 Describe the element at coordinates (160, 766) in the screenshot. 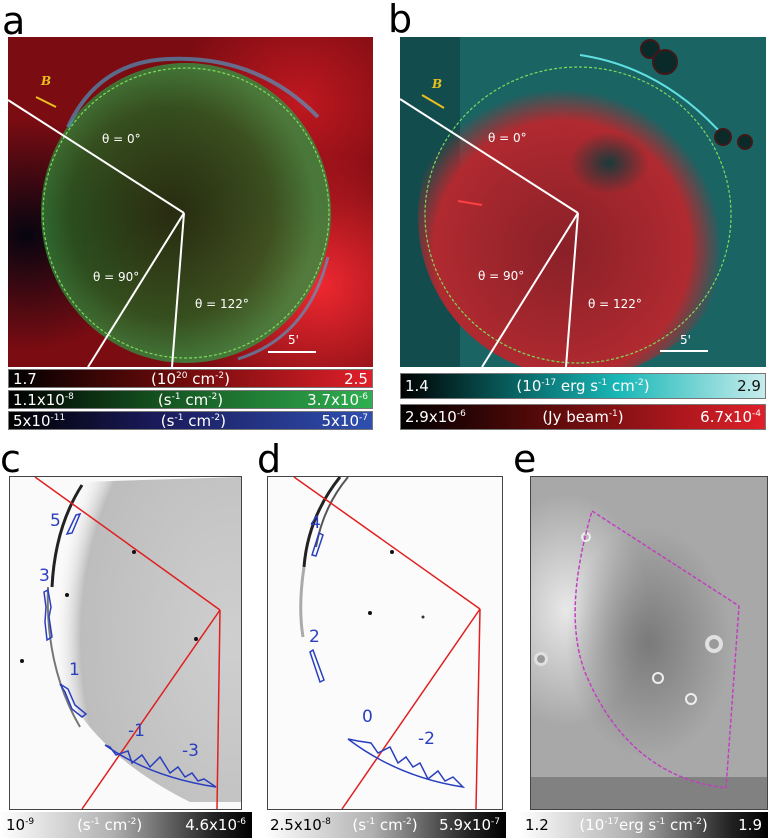

I see `region-minus1-minus3` at that location.